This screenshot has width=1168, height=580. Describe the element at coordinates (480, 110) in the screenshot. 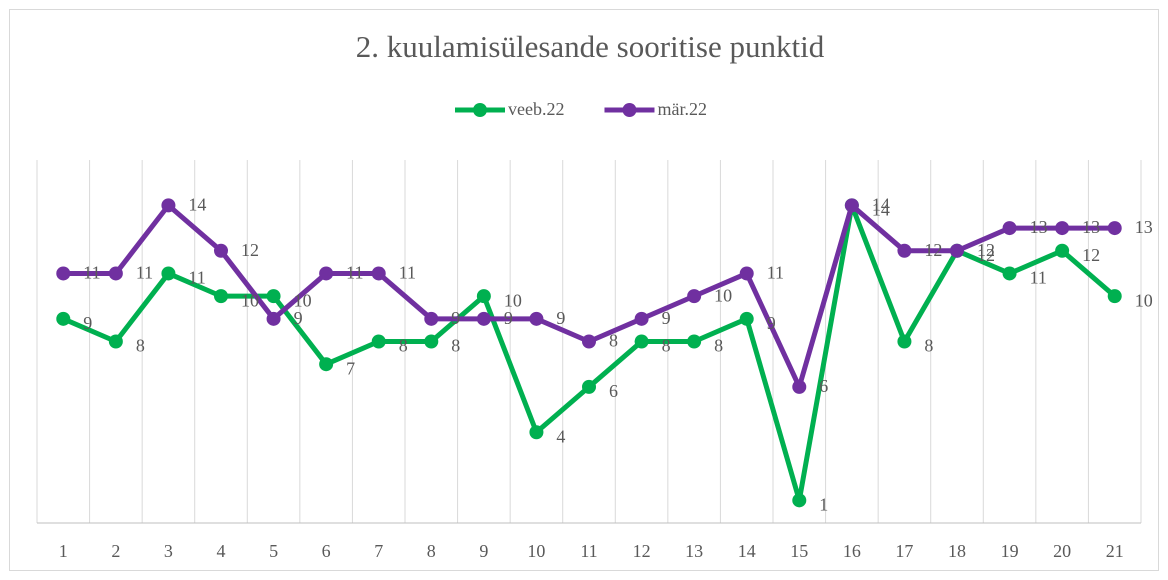

I see `legend-marker` at that location.